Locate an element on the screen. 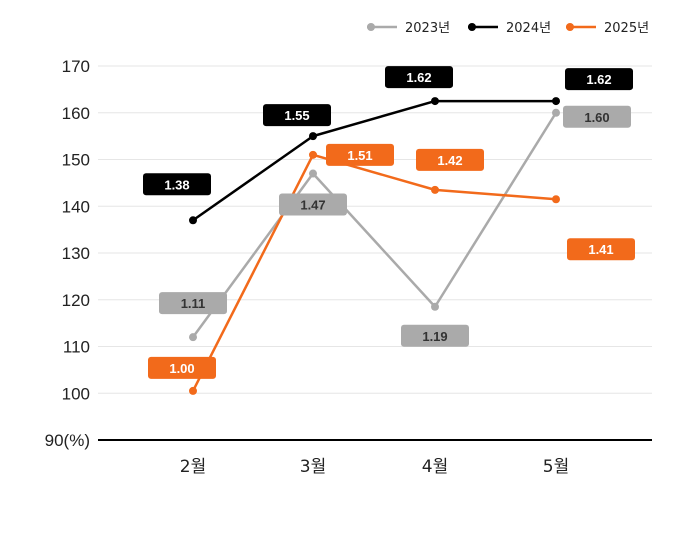 The height and width of the screenshot is (550, 689). legend-label: 2023년 is located at coordinates (427, 28).